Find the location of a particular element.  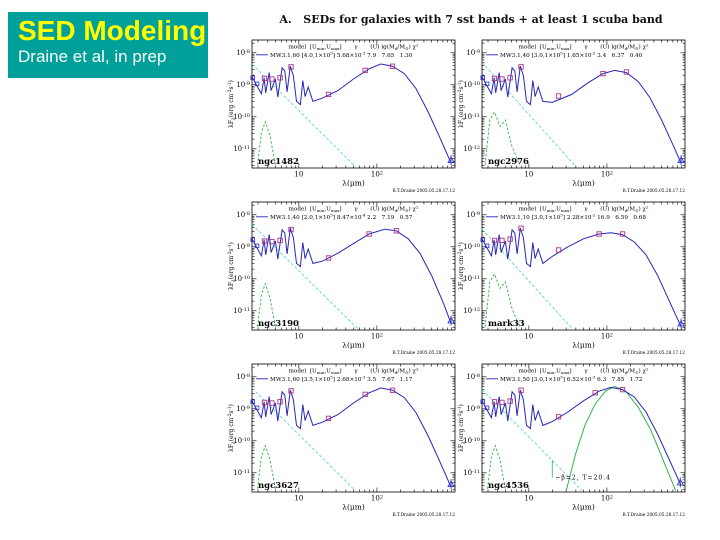

annotation-label: ~β=2, T=20.4 is located at coordinates (583, 478).